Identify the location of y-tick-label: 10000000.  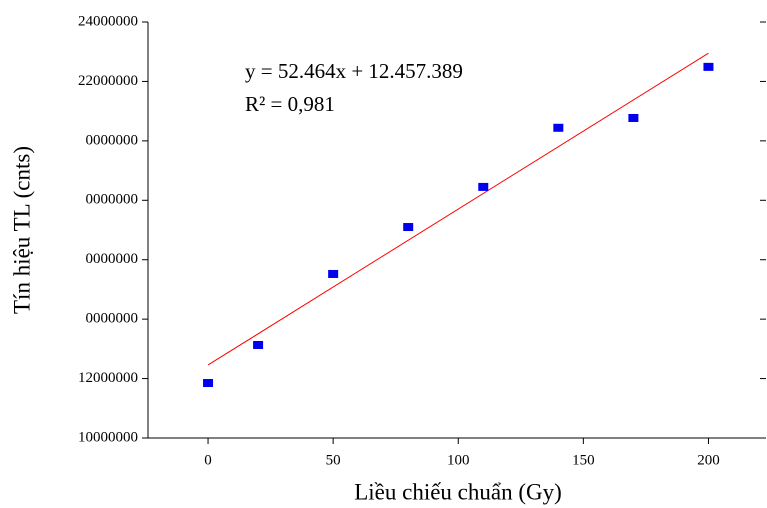
(108, 437).